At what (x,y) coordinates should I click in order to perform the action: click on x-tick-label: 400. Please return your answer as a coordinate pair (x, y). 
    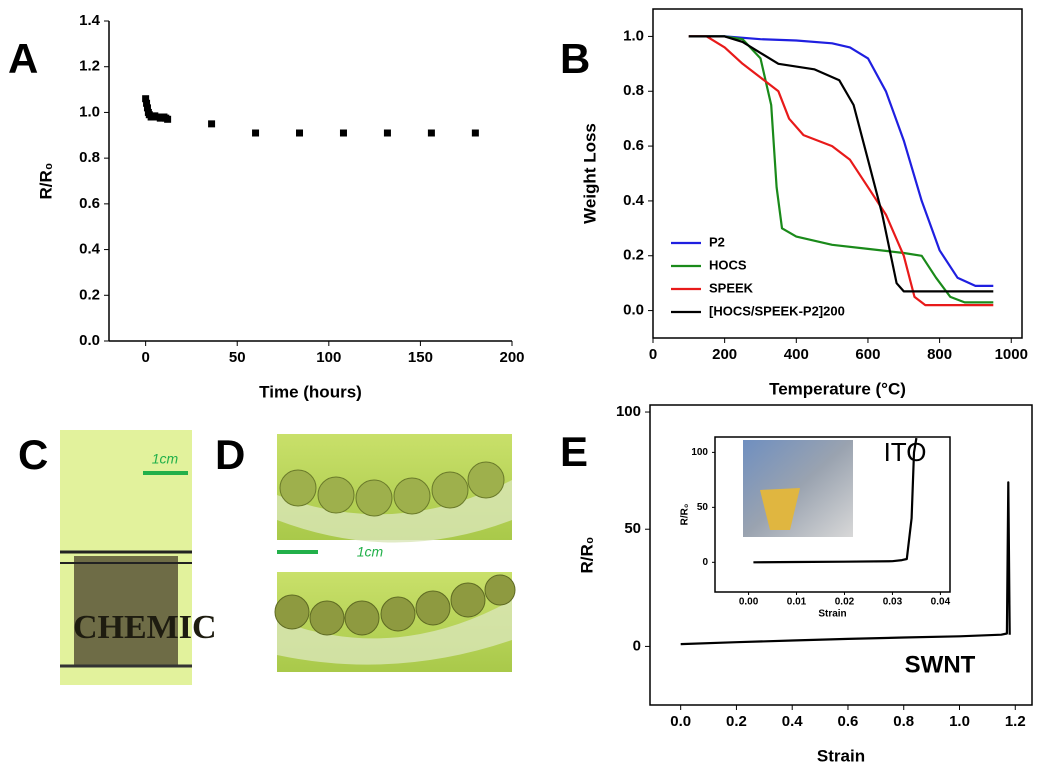
    Looking at the image, I should click on (796, 354).